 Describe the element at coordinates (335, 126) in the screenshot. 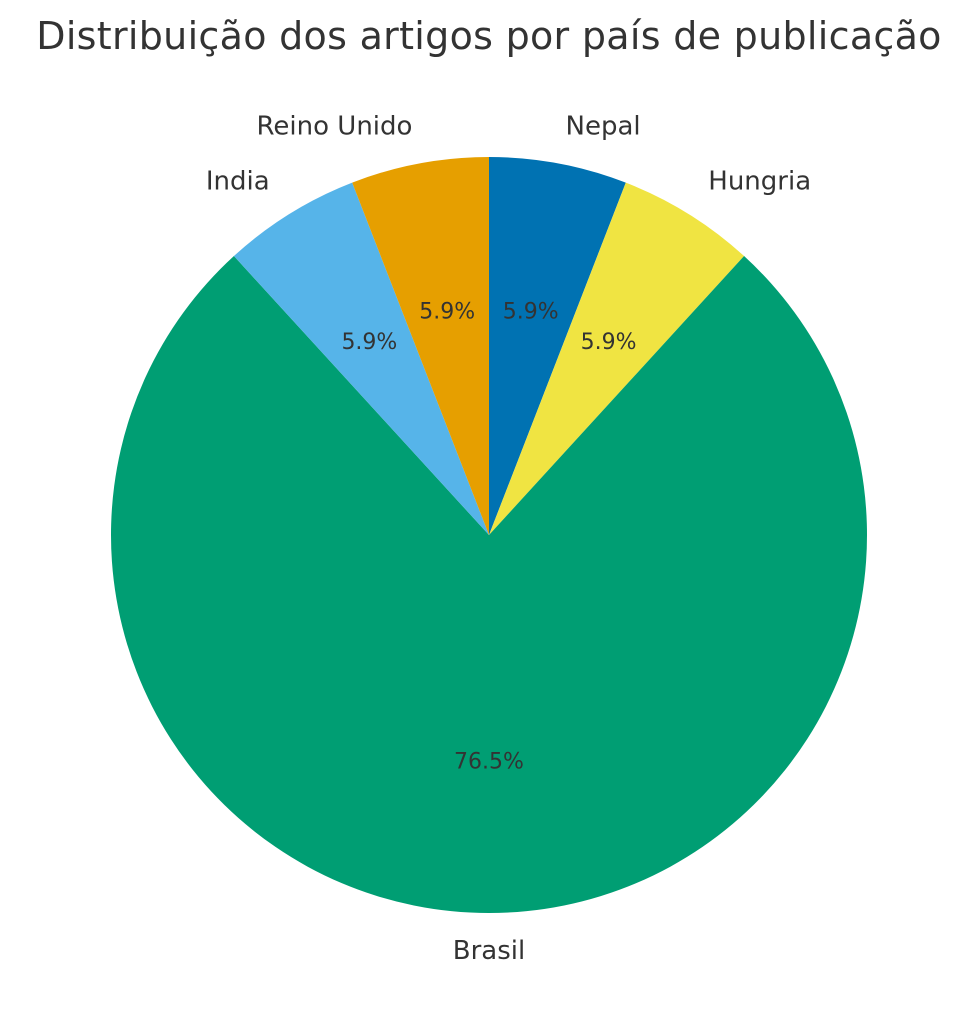

I see `category-label-reino-unido: Reino Unido` at that location.